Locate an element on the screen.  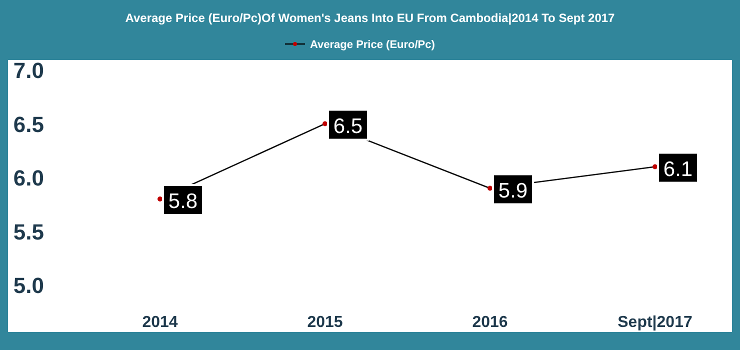
x-tick-label: Sept|2017 is located at coordinates (655, 322).